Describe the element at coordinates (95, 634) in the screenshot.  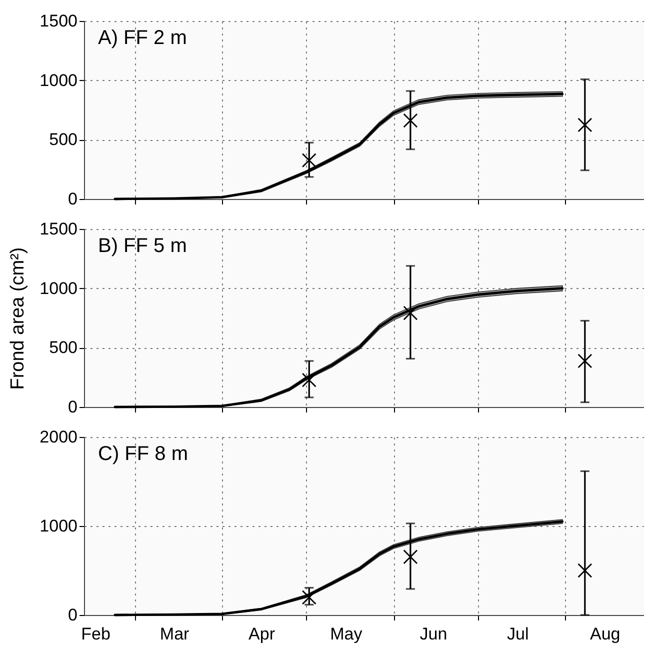
I see `x-tick-label: Feb` at that location.